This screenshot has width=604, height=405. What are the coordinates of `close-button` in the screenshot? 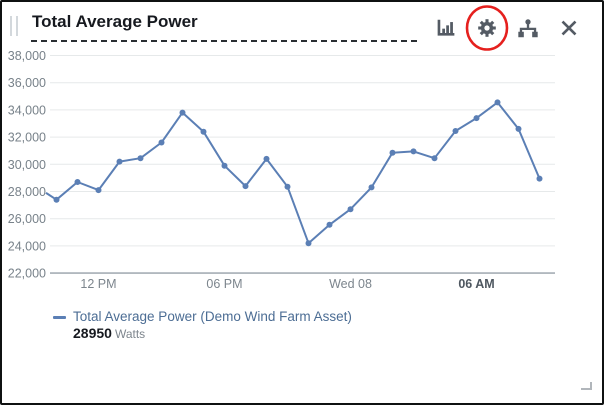 It's located at (569, 28).